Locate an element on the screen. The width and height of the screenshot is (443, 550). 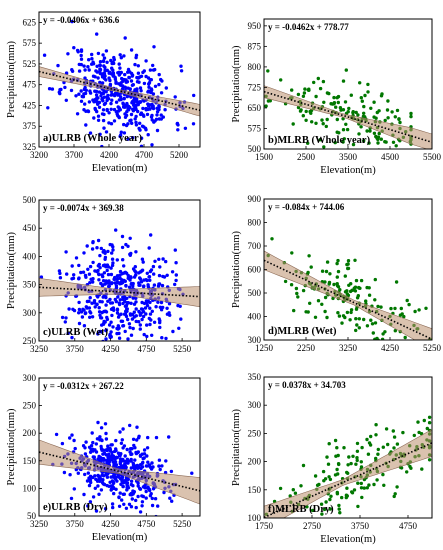
x-tick-label: 4500 is located at coordinates (390, 157).